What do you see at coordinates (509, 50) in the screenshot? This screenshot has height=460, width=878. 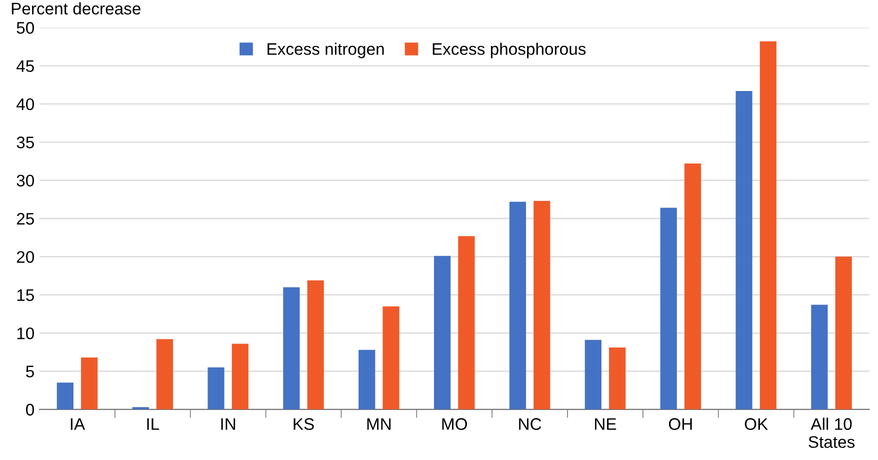 I see `legend-label: Excess phosphorous` at bounding box center [509, 50].